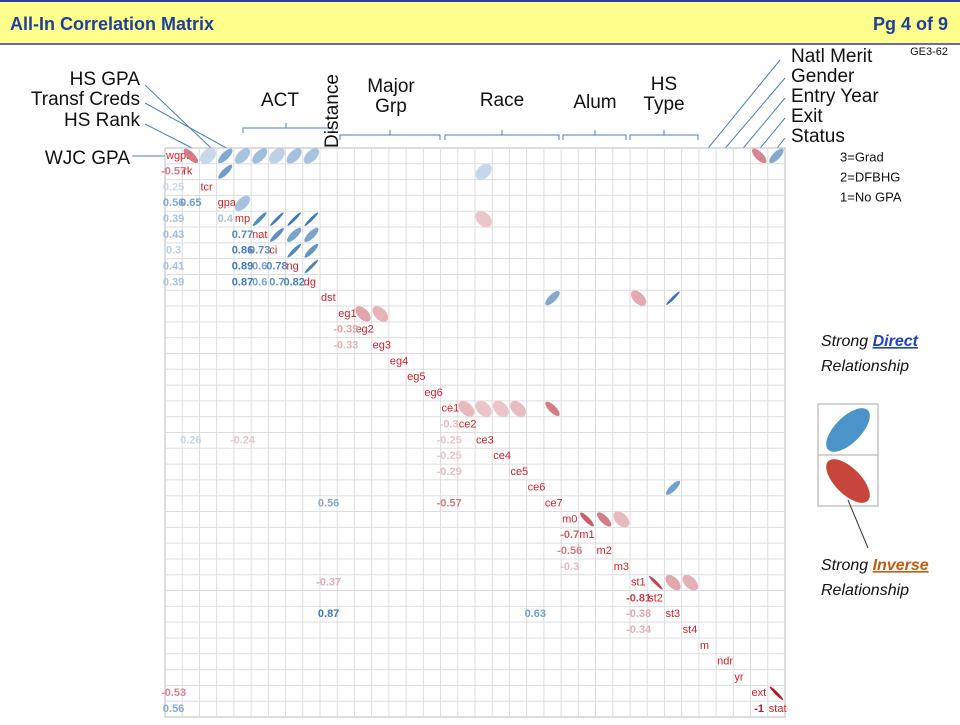 The width and height of the screenshot is (960, 725). I want to click on variable-label: gpa, so click(227, 203).